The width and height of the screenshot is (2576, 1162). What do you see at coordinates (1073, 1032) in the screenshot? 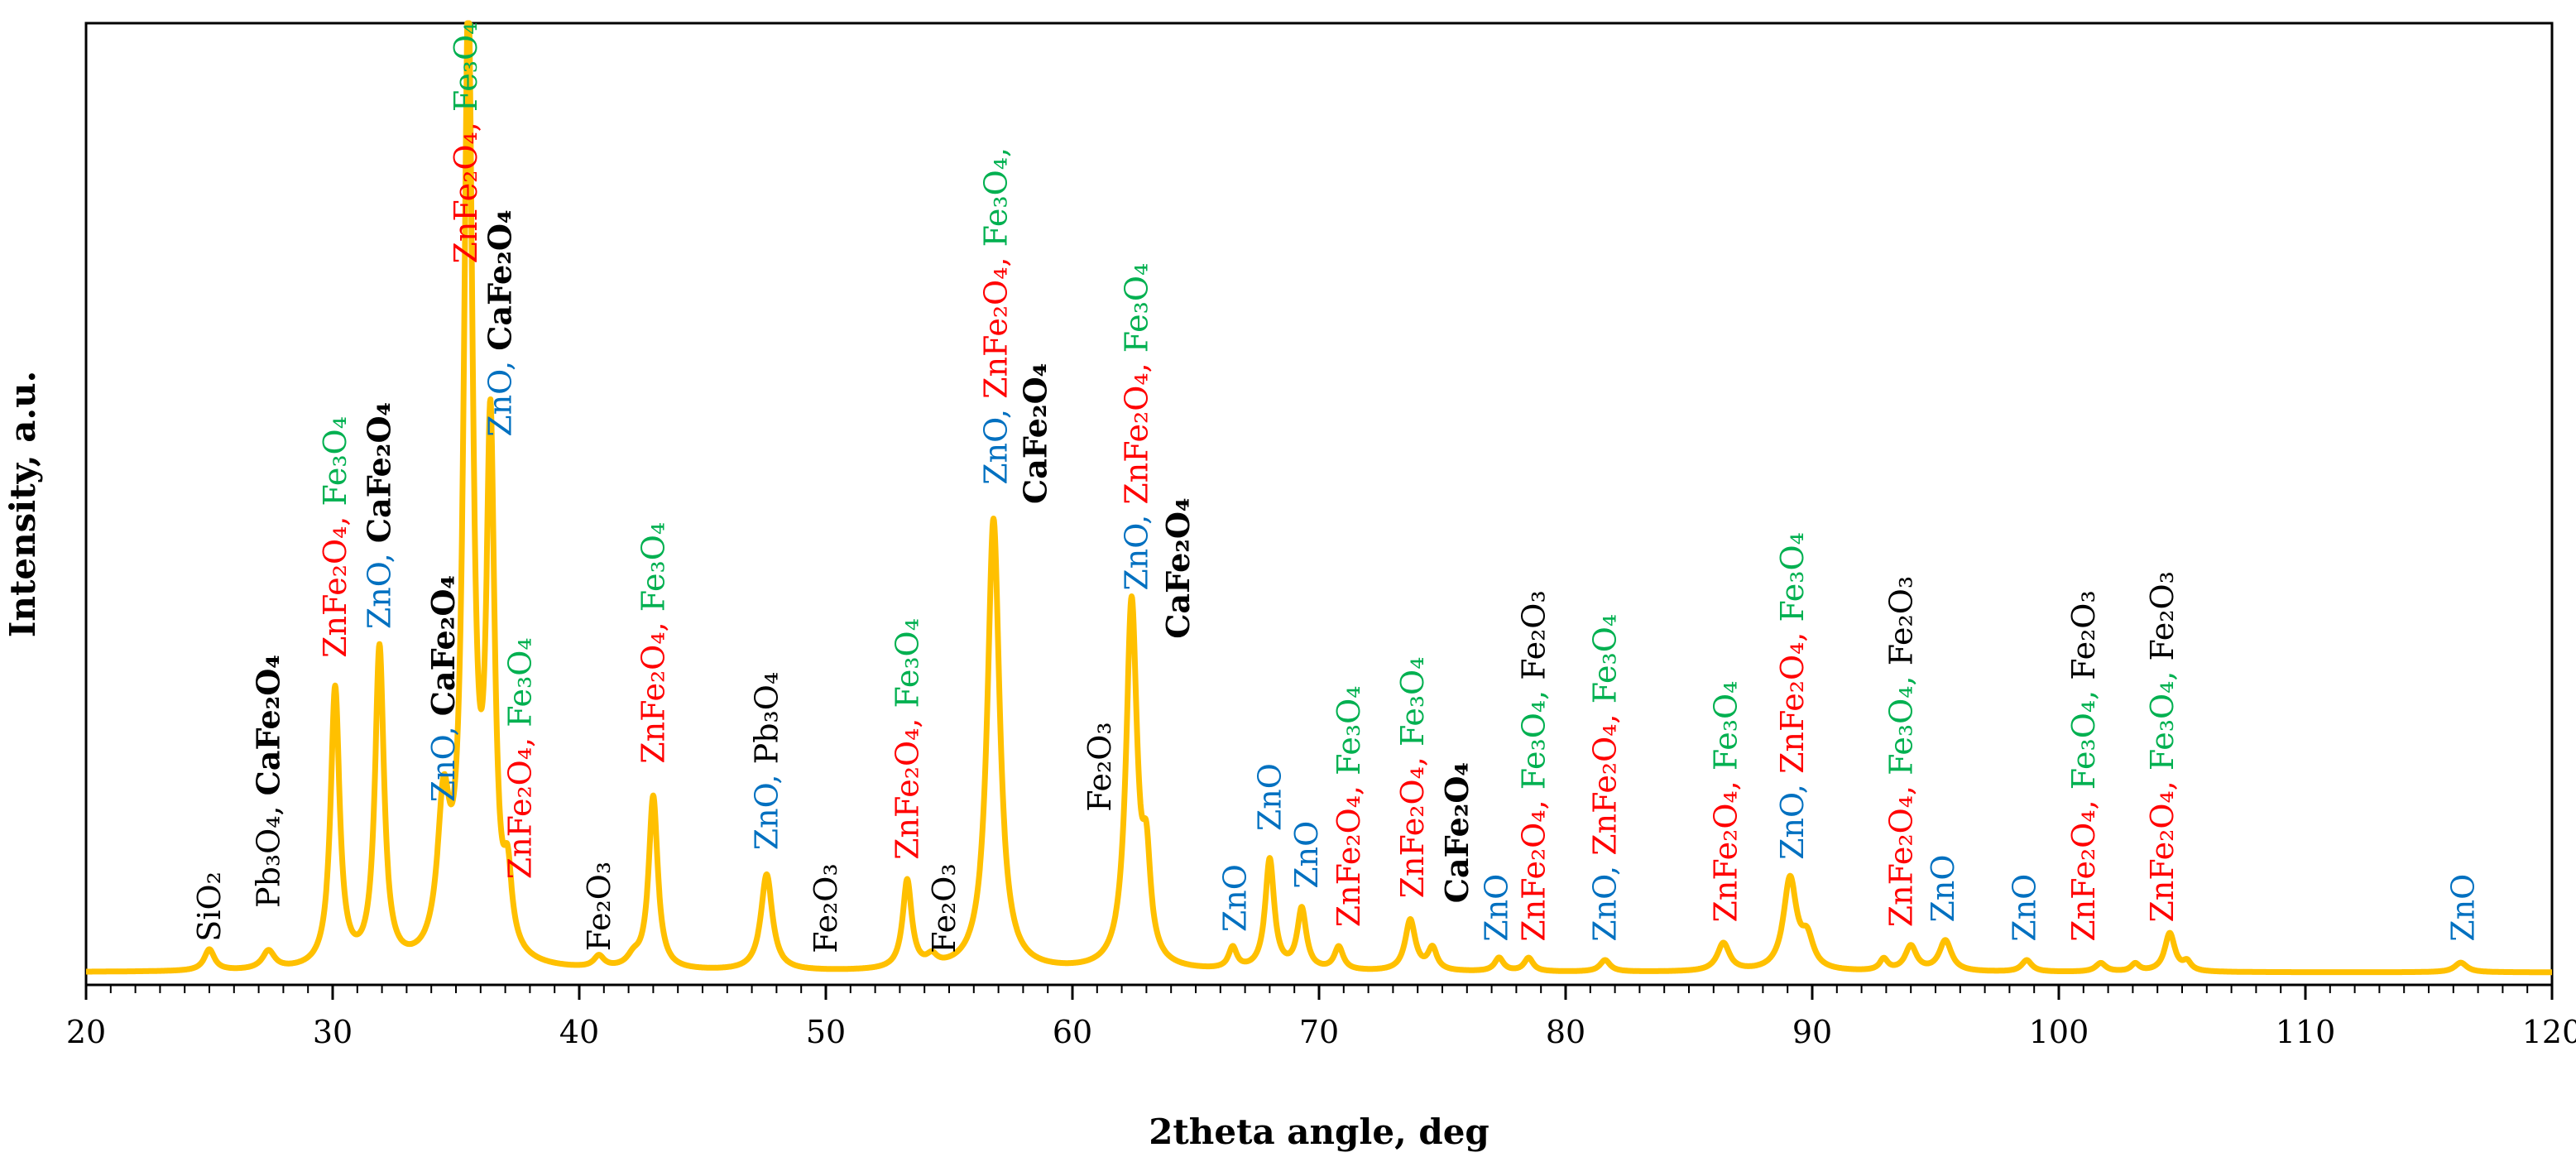
I see `x-tick-label: 60` at bounding box center [1073, 1032].